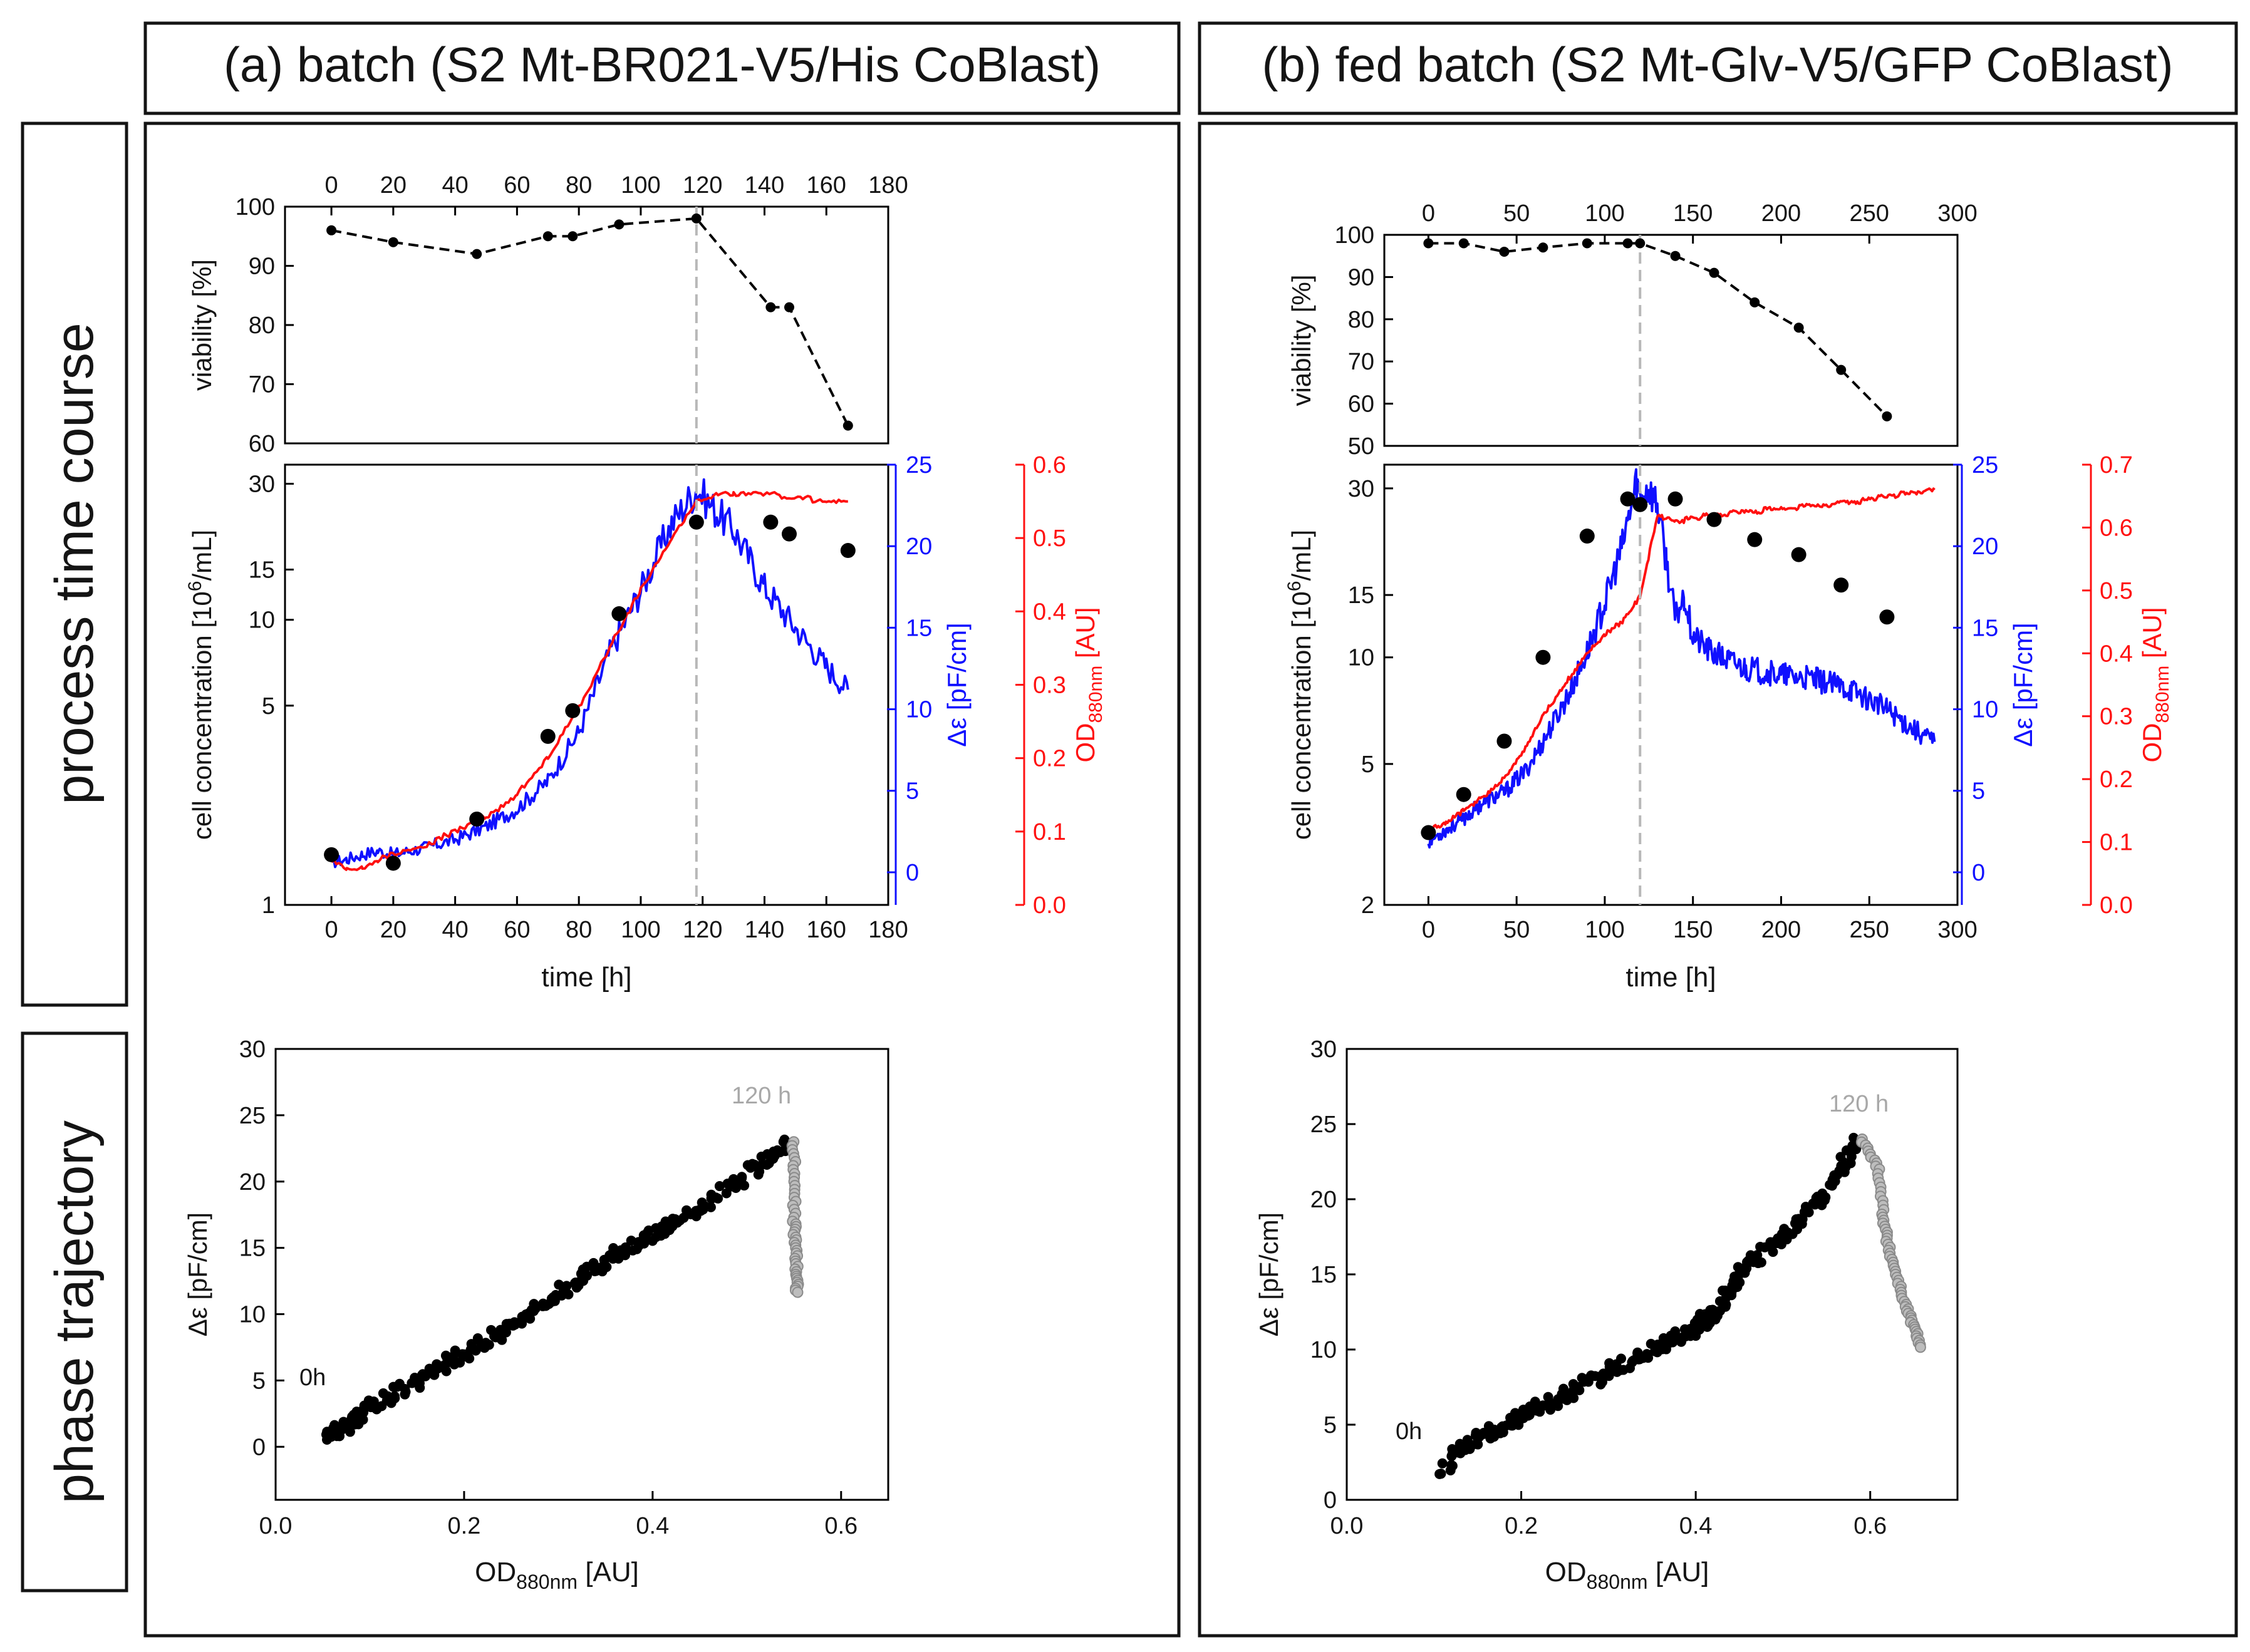 Image resolution: width=2250 pixels, height=1652 pixels. Describe the element at coordinates (1049, 538) in the screenshot. I see `od-tick-label: 0.5` at that location.